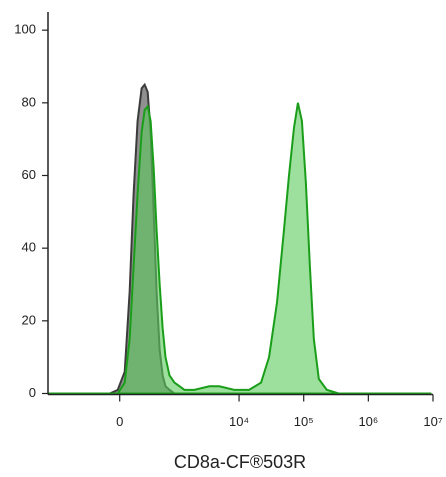 Image resolution: width=446 pixels, height=477 pixels. I want to click on y-tick-label: 80, so click(29, 101).